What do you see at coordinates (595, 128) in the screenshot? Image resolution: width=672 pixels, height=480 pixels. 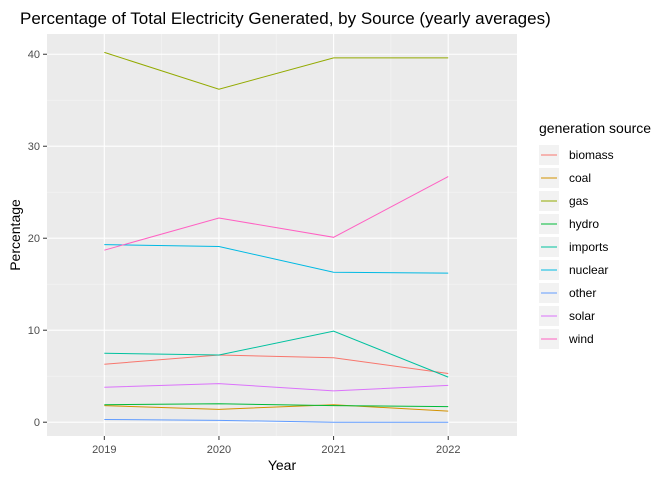 I see `legend-title: generation source` at bounding box center [595, 128].